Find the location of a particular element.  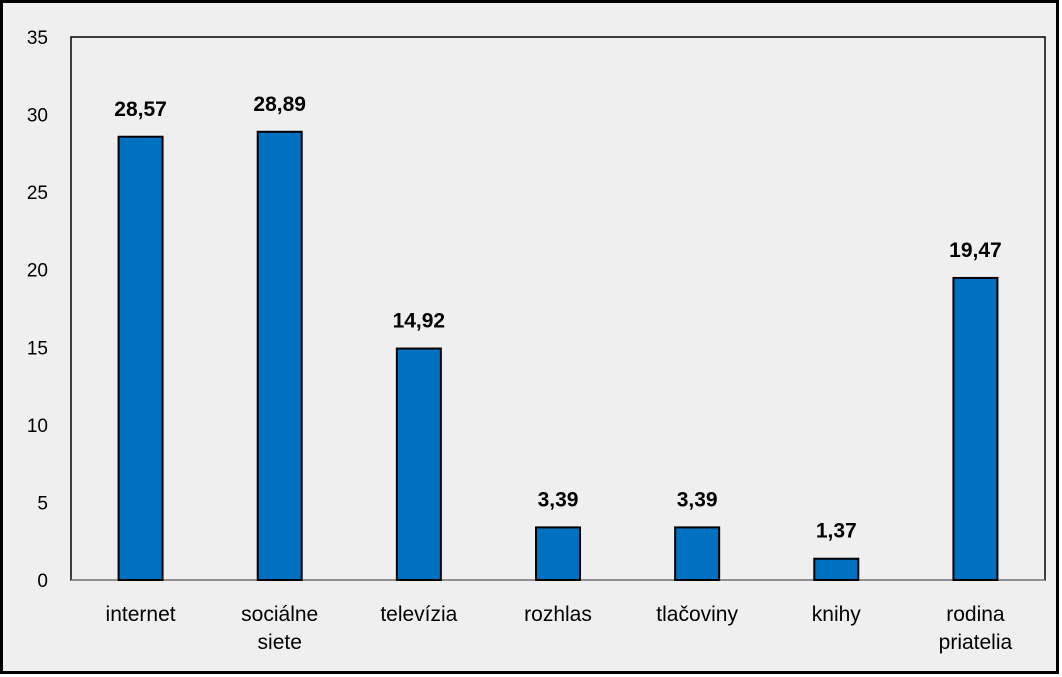

data-label: 1,37 is located at coordinates (836, 531).